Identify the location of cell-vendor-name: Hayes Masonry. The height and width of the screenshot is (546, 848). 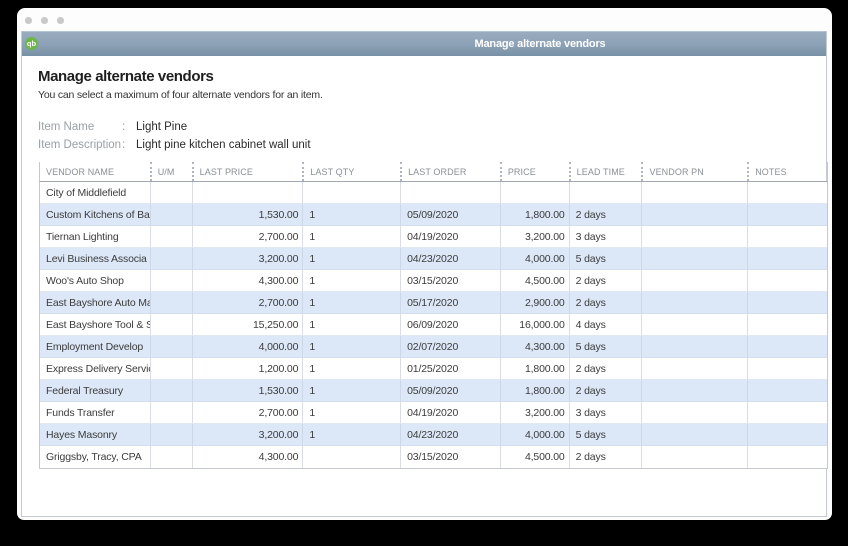
(81, 434).